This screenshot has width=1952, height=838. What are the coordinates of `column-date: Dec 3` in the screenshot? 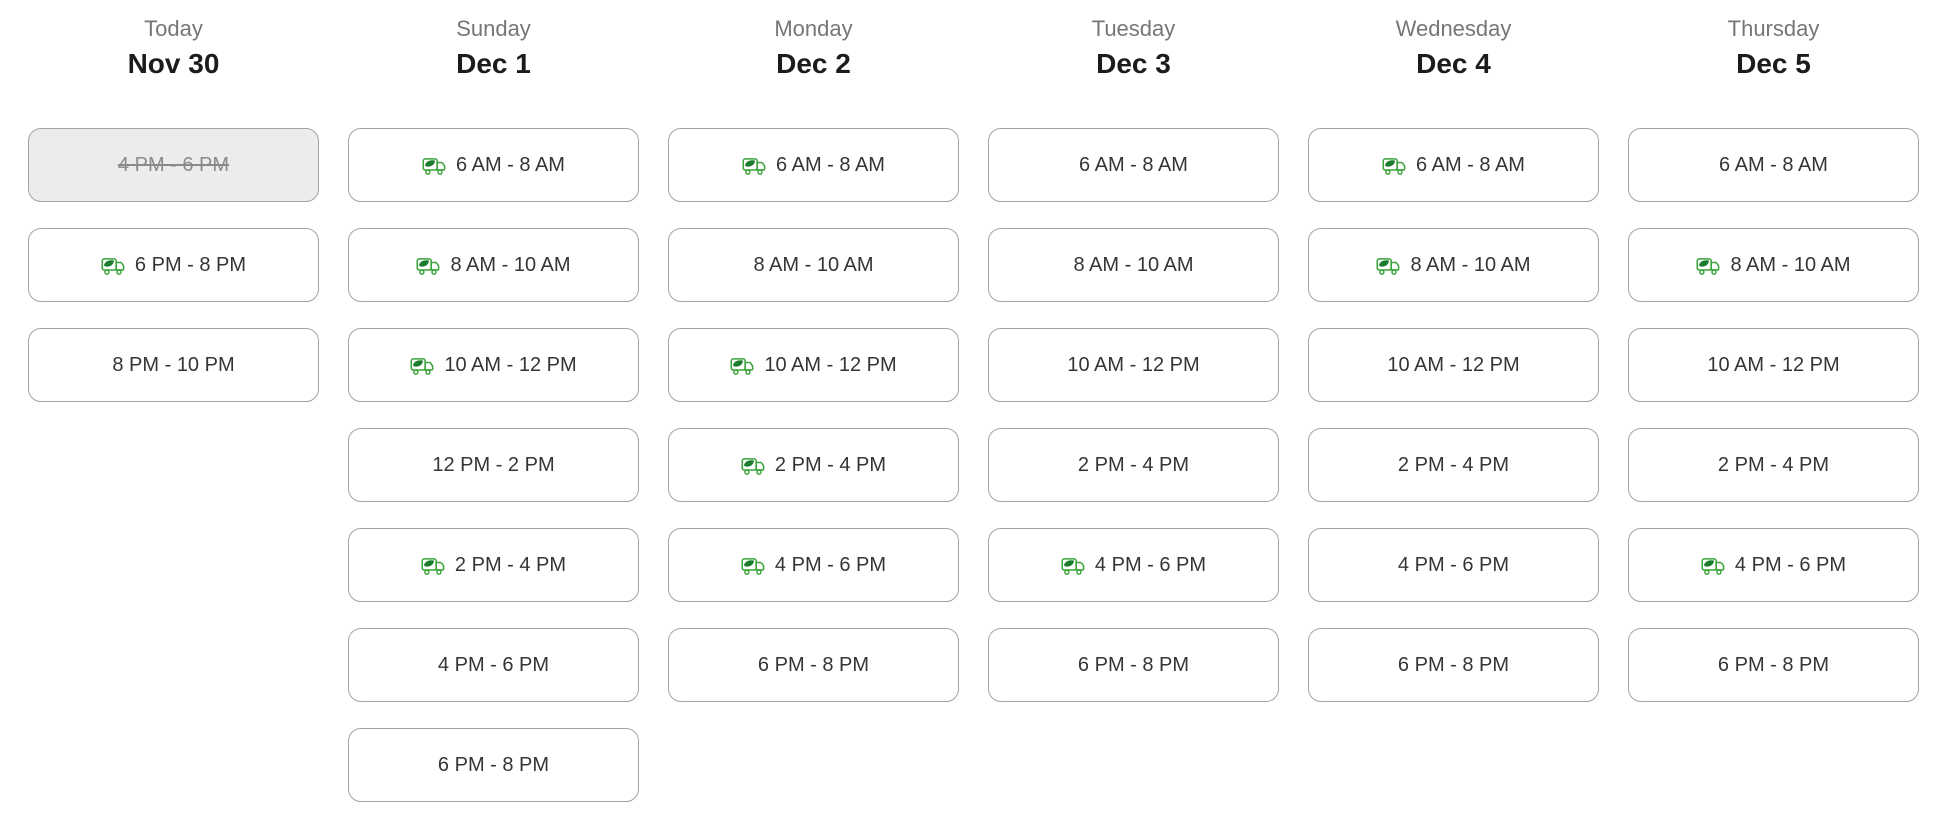 It's located at (1133, 63).